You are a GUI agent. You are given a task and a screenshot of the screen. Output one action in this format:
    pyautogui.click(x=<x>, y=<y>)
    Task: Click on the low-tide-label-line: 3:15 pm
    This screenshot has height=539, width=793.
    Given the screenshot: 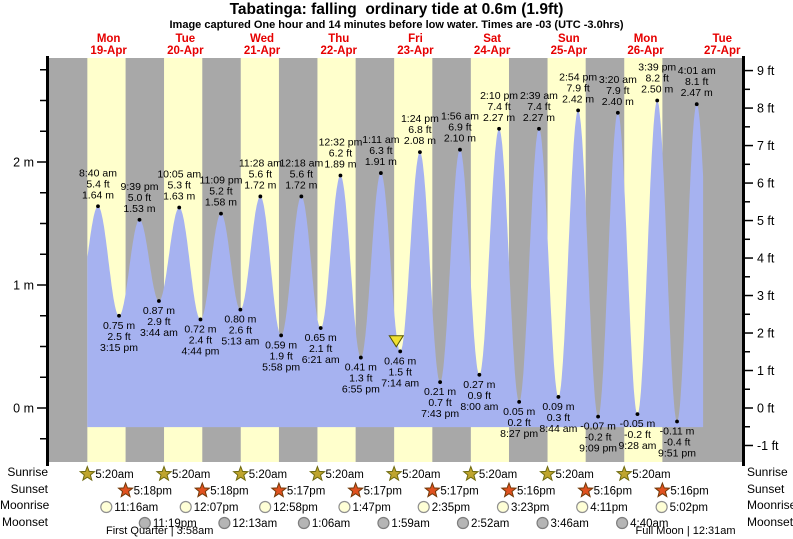 What is the action you would take?
    pyautogui.click(x=119, y=348)
    